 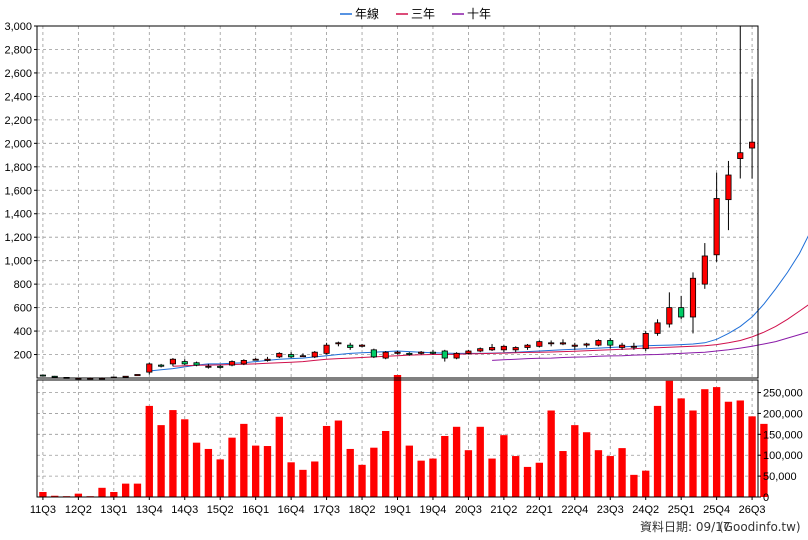 What do you see at coordinates (18, 97) in the screenshot?
I see `price-tick-label: 2,400` at bounding box center [18, 97].